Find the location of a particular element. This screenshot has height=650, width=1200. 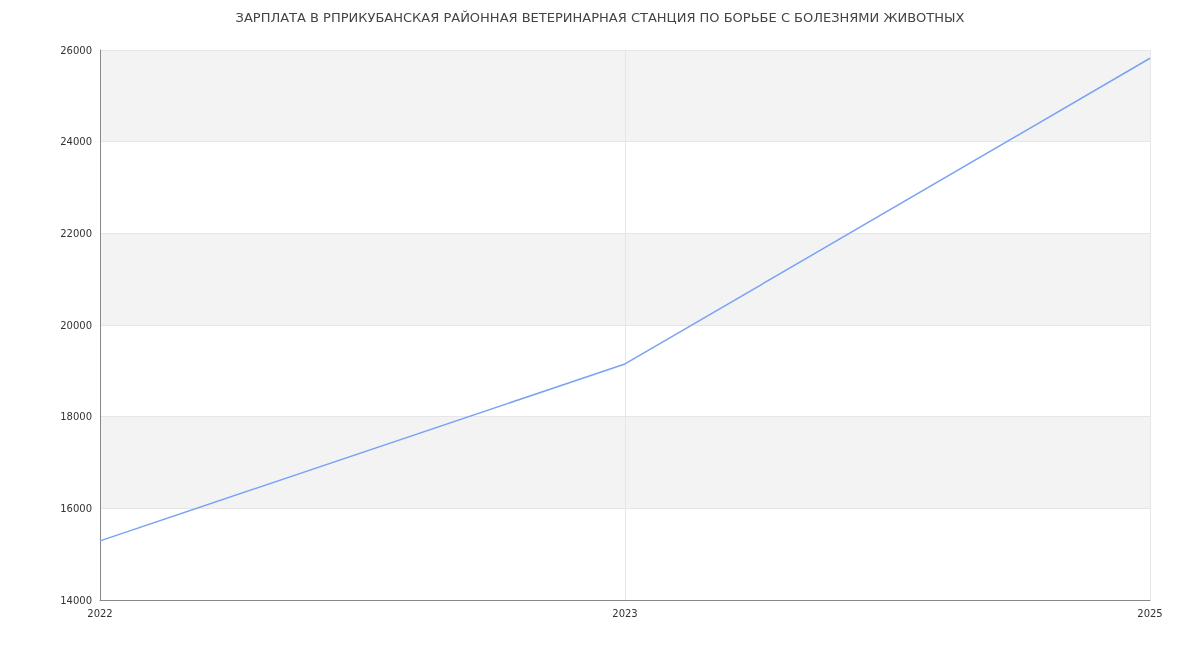

x-tick-label: 2025 is located at coordinates (1150, 613).